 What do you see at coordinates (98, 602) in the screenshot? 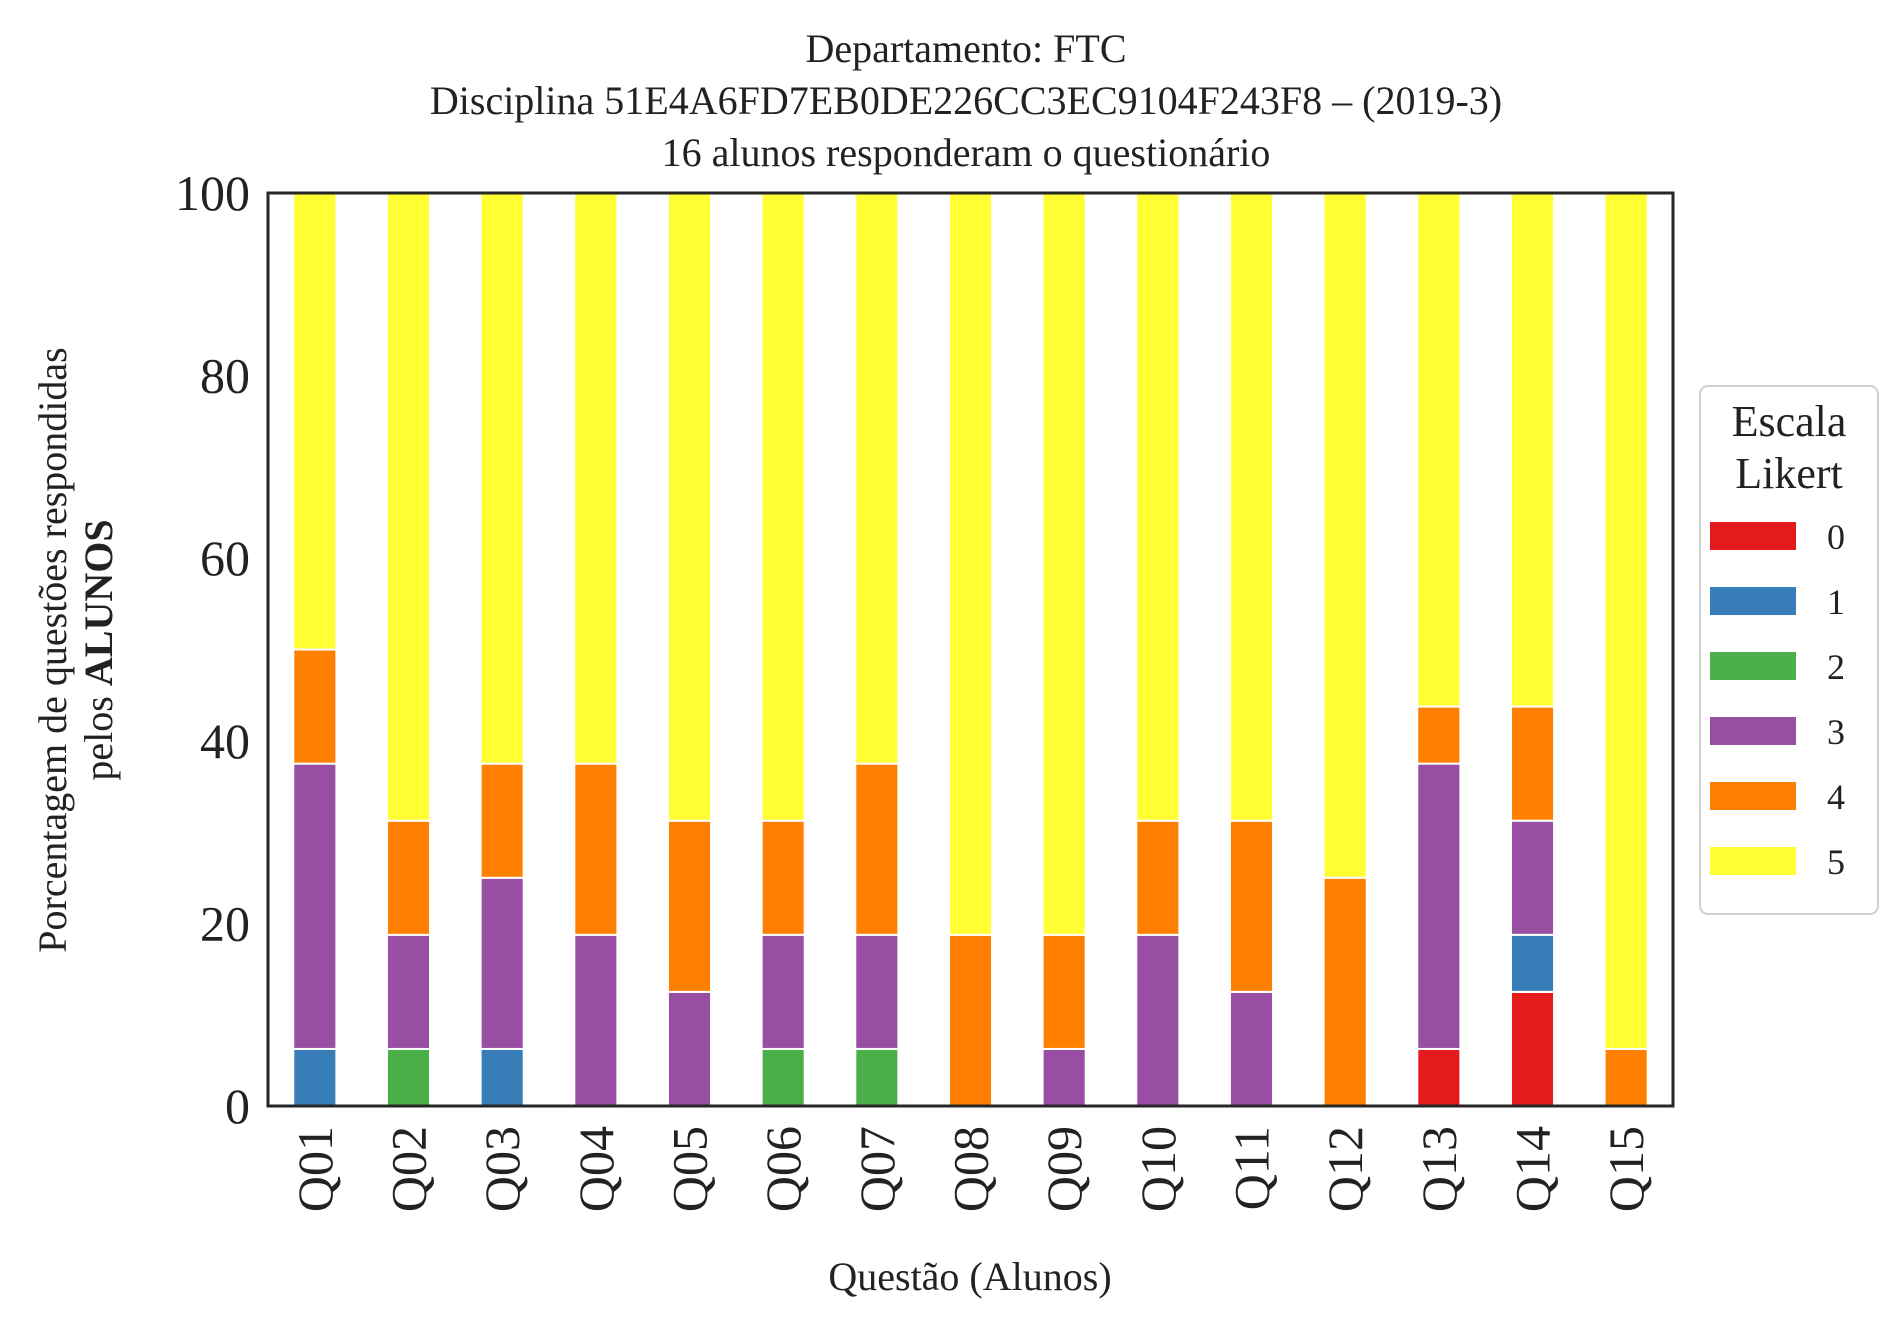
I see `y-axis-label-bold: ALUNOS` at bounding box center [98, 602].